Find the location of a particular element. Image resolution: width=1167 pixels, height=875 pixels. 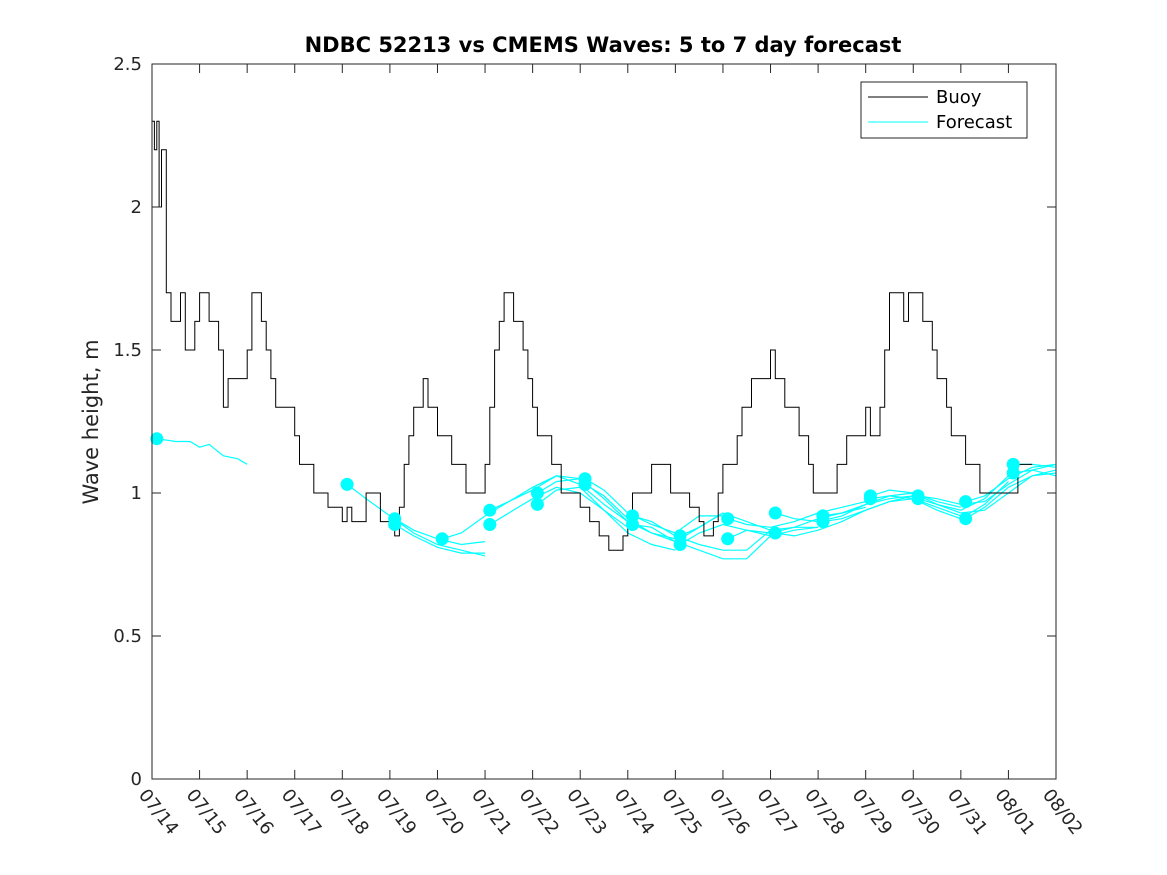

legend-buoy-label: Buoy is located at coordinates (959, 97).